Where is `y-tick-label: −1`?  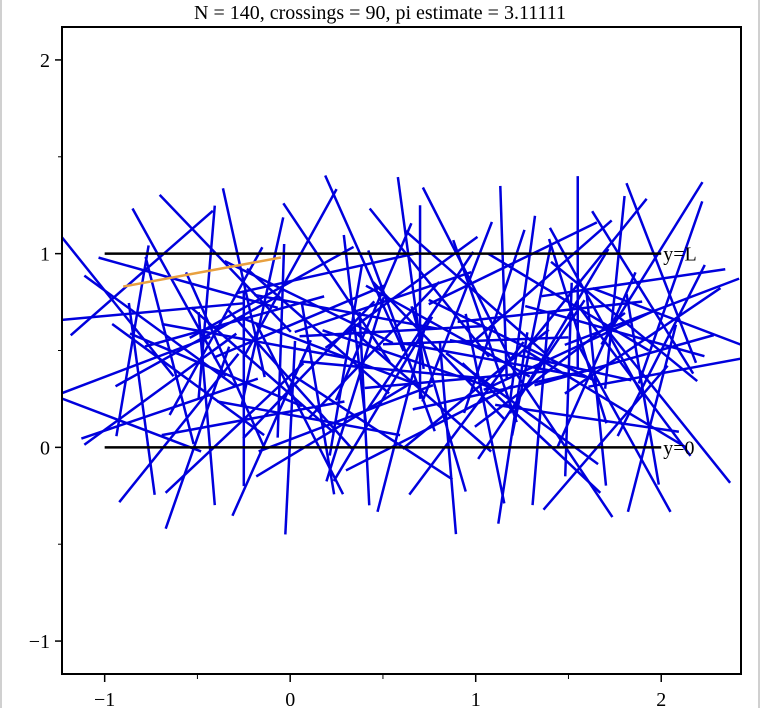
y-tick-label: −1 is located at coordinates (39, 642).